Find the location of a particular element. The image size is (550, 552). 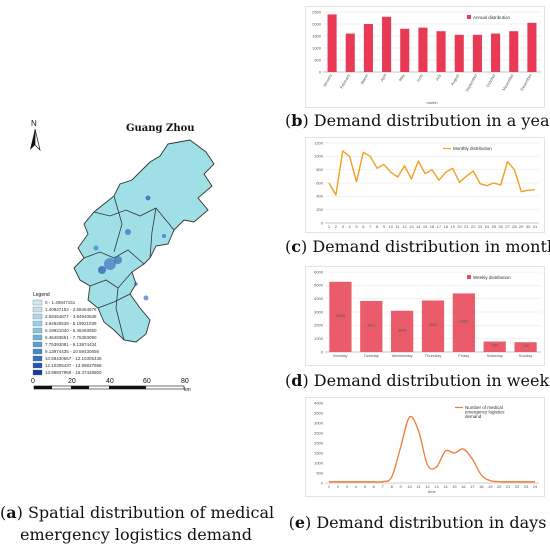

caption-a-line1: Spatial distribution of medical is located at coordinates (148, 512).